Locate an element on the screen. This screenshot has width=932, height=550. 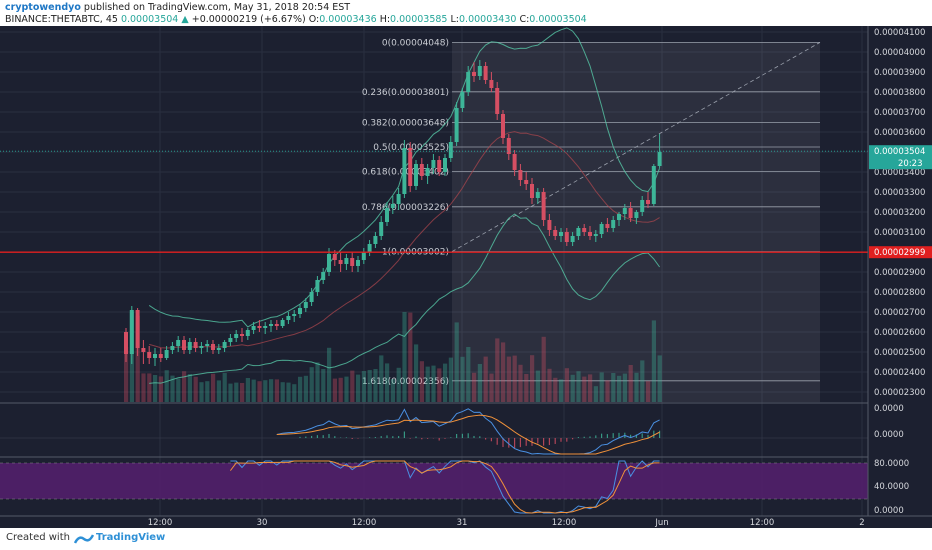
macd-tick-top: 0.0000 is located at coordinates (889, 409).